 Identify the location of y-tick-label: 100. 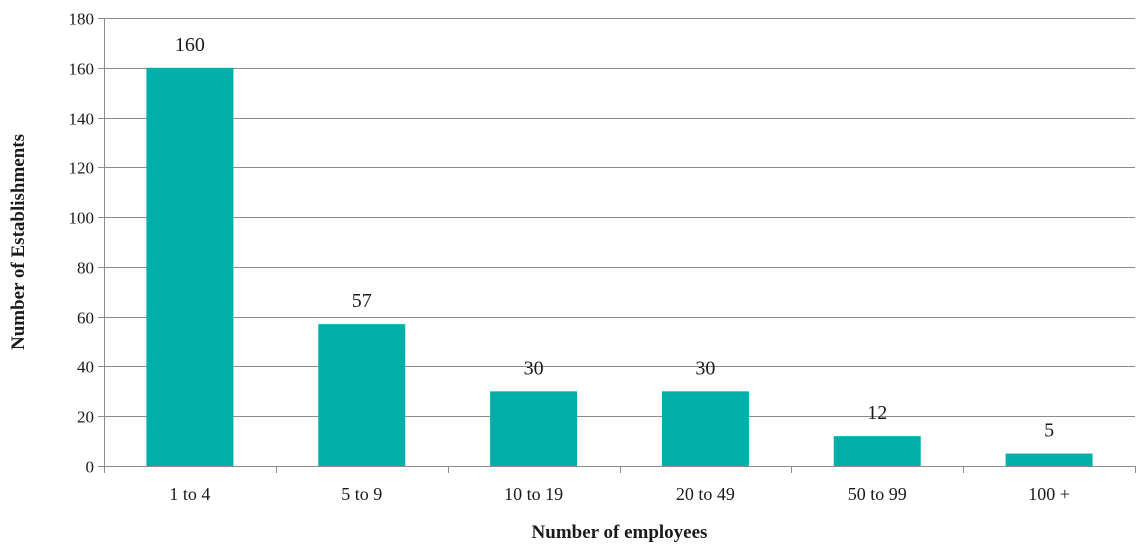
(82, 218).